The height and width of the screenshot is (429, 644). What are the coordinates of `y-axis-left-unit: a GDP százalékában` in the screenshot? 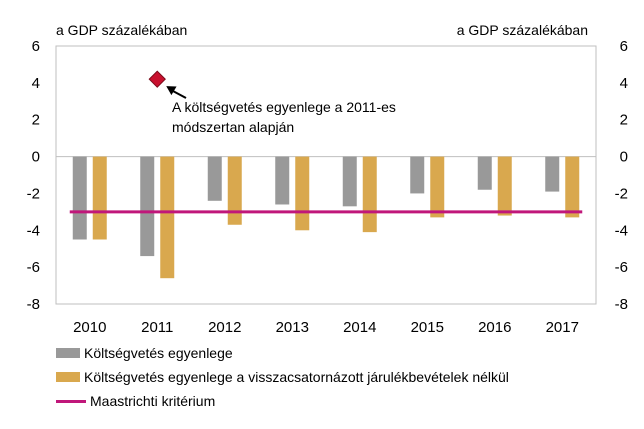 It's located at (122, 30).